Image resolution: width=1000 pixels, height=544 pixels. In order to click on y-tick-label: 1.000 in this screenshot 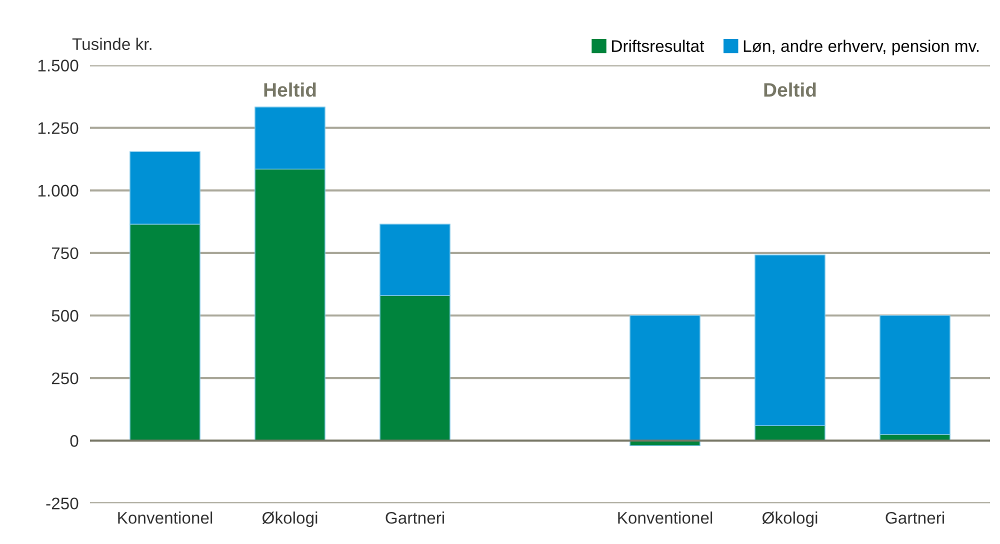, I will do `click(58, 190)`.